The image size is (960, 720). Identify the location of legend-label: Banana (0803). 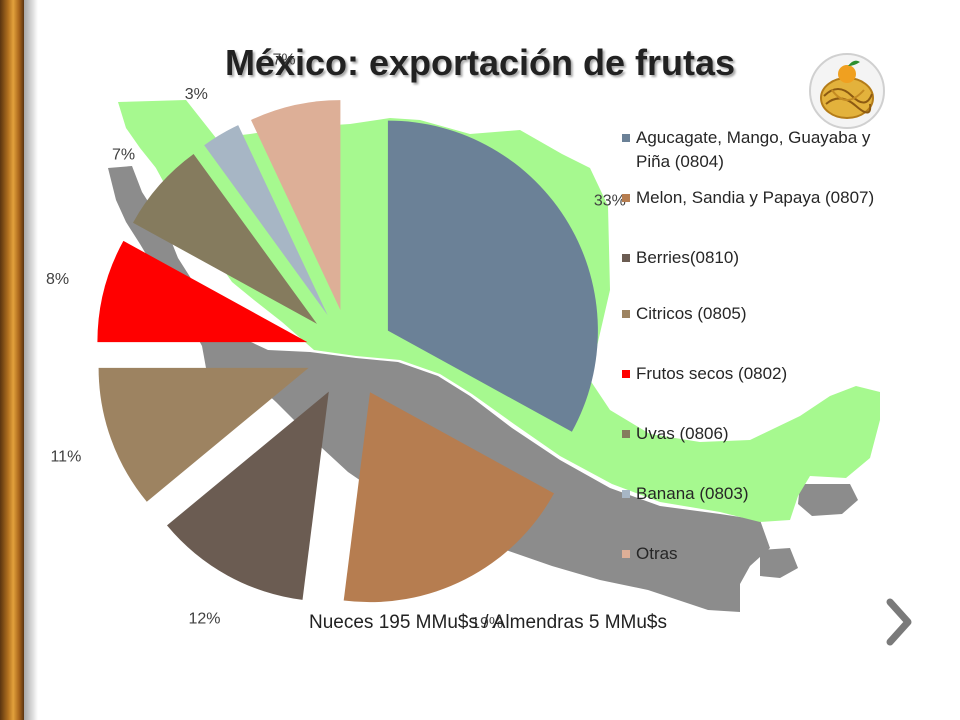
(692, 493).